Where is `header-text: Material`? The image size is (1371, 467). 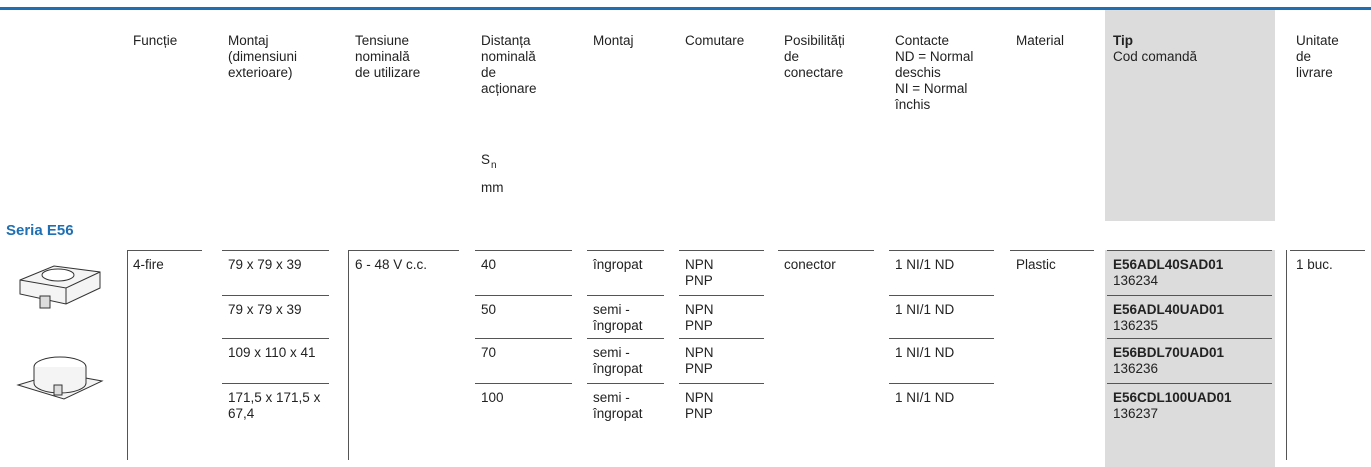
header-text: Material is located at coordinates (1040, 40).